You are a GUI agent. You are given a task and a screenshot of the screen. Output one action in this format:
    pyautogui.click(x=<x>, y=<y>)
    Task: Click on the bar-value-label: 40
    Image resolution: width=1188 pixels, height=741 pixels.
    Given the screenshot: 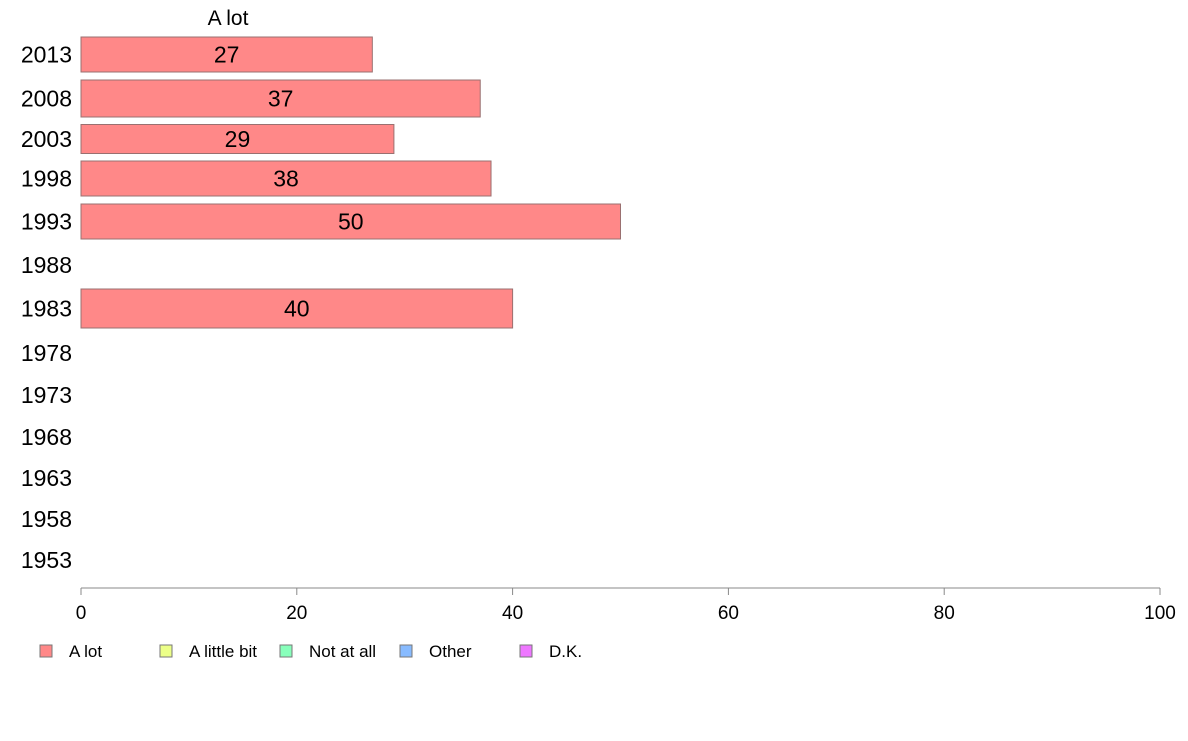 What is the action you would take?
    pyautogui.click(x=297, y=309)
    